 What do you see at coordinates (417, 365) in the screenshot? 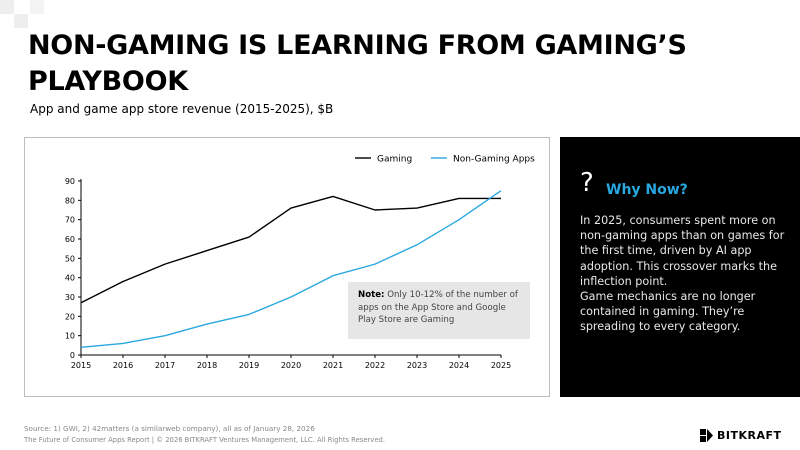
I see `x-tick-label: 2023` at bounding box center [417, 365].